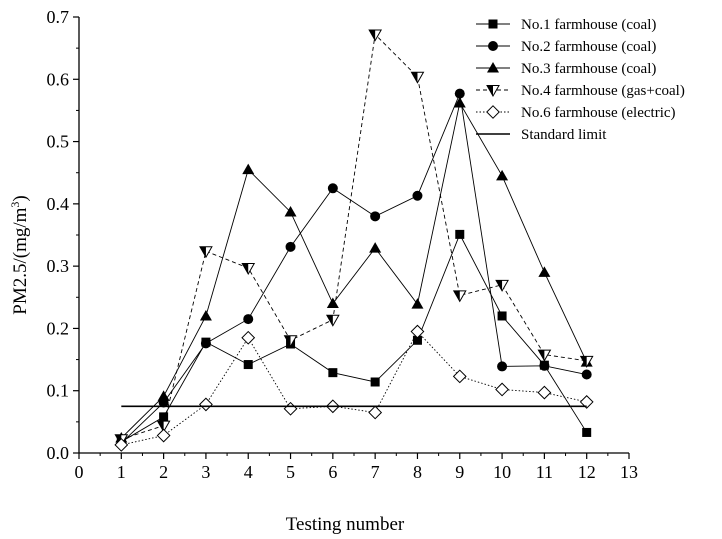 This screenshot has width=722, height=539. What do you see at coordinates (541, 135) in the screenshot?
I see `legend-entry: Standard limit` at bounding box center [541, 135].